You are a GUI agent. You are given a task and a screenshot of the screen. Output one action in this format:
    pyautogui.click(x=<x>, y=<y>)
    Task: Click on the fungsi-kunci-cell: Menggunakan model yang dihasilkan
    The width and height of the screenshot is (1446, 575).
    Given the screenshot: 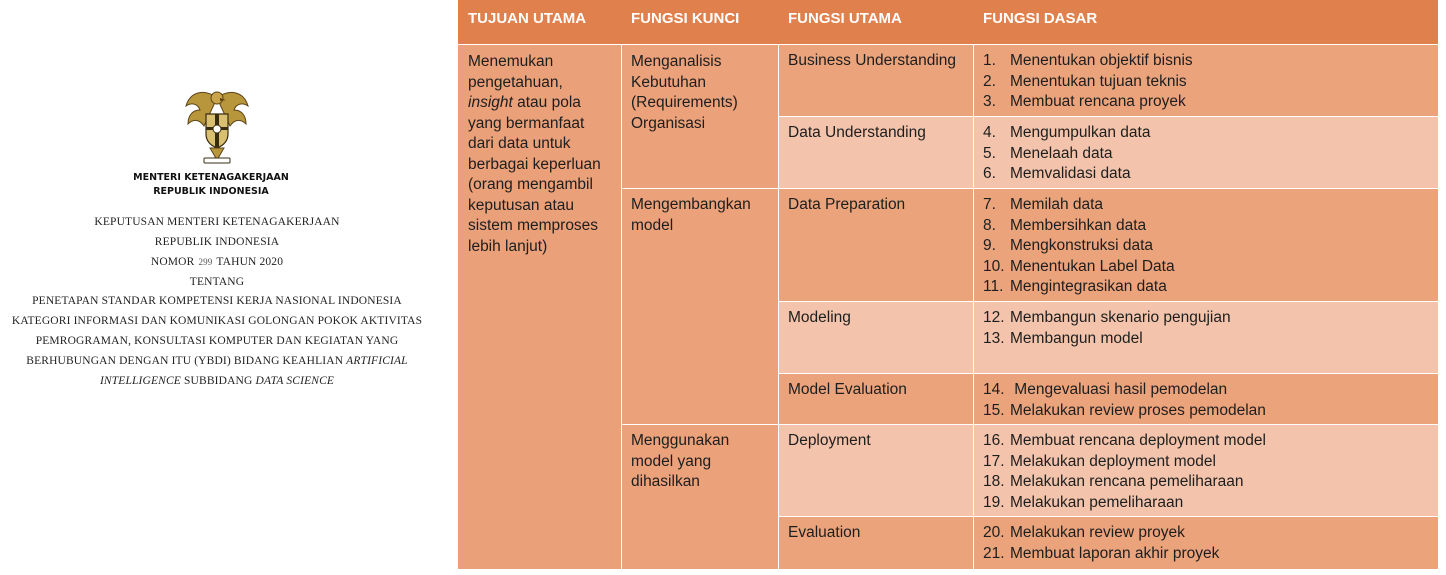 What is the action you would take?
    pyautogui.click(x=699, y=496)
    